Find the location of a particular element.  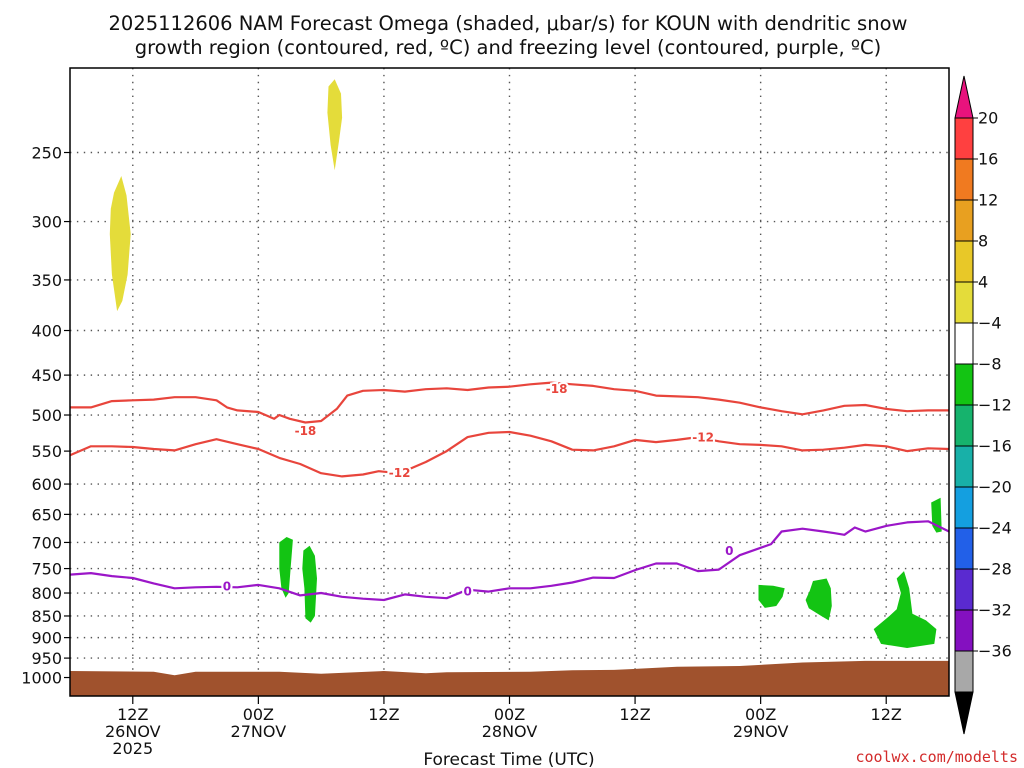

colorbar-tick-label-4: 4 is located at coordinates (983, 282).